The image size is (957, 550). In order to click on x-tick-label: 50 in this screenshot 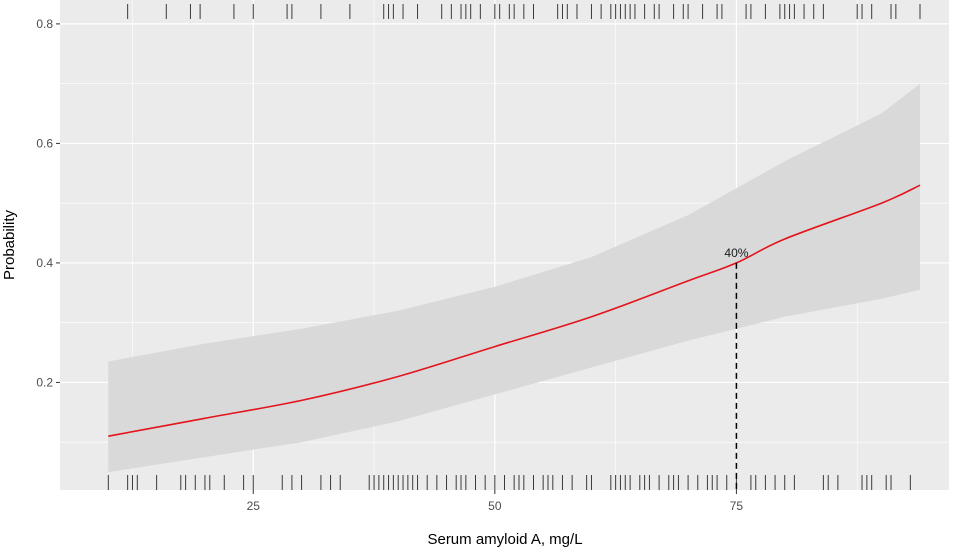, I will do `click(495, 506)`.